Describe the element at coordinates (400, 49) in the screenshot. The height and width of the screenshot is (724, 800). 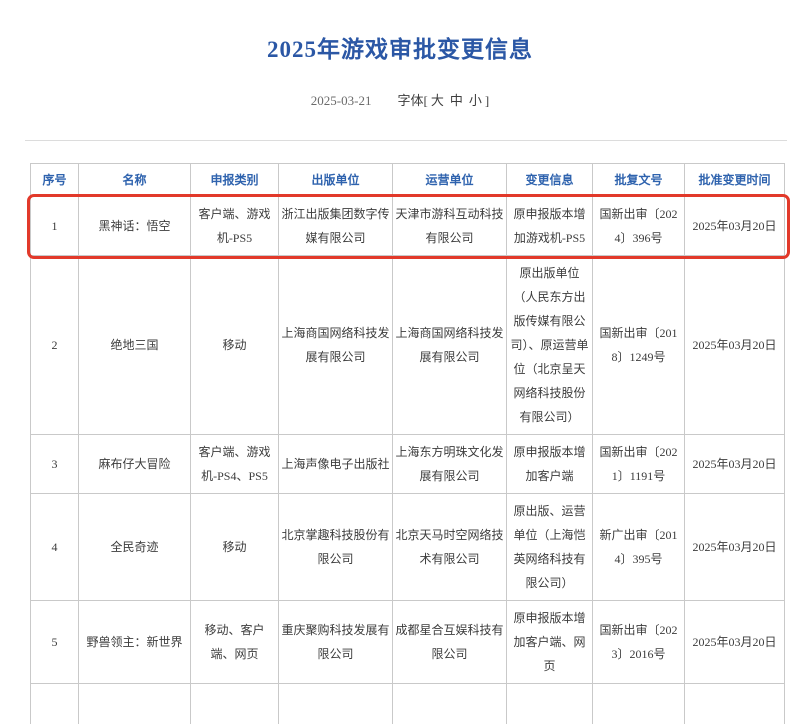
I see `page-title: 2025年游戏审批变更信息` at that location.